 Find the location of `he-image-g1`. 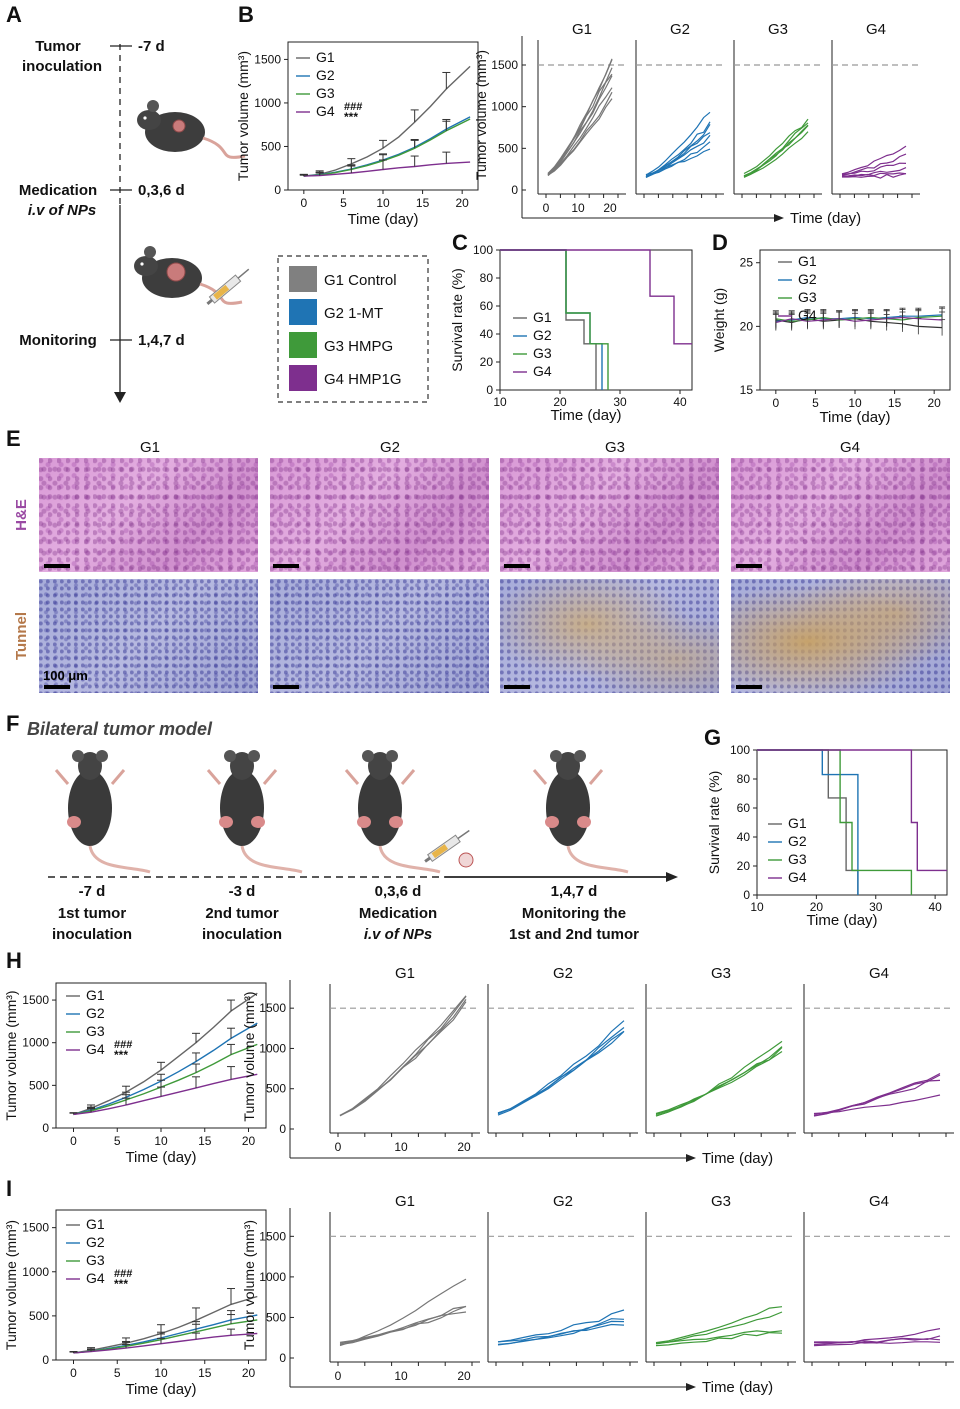

he-image-g1 is located at coordinates (148, 515).